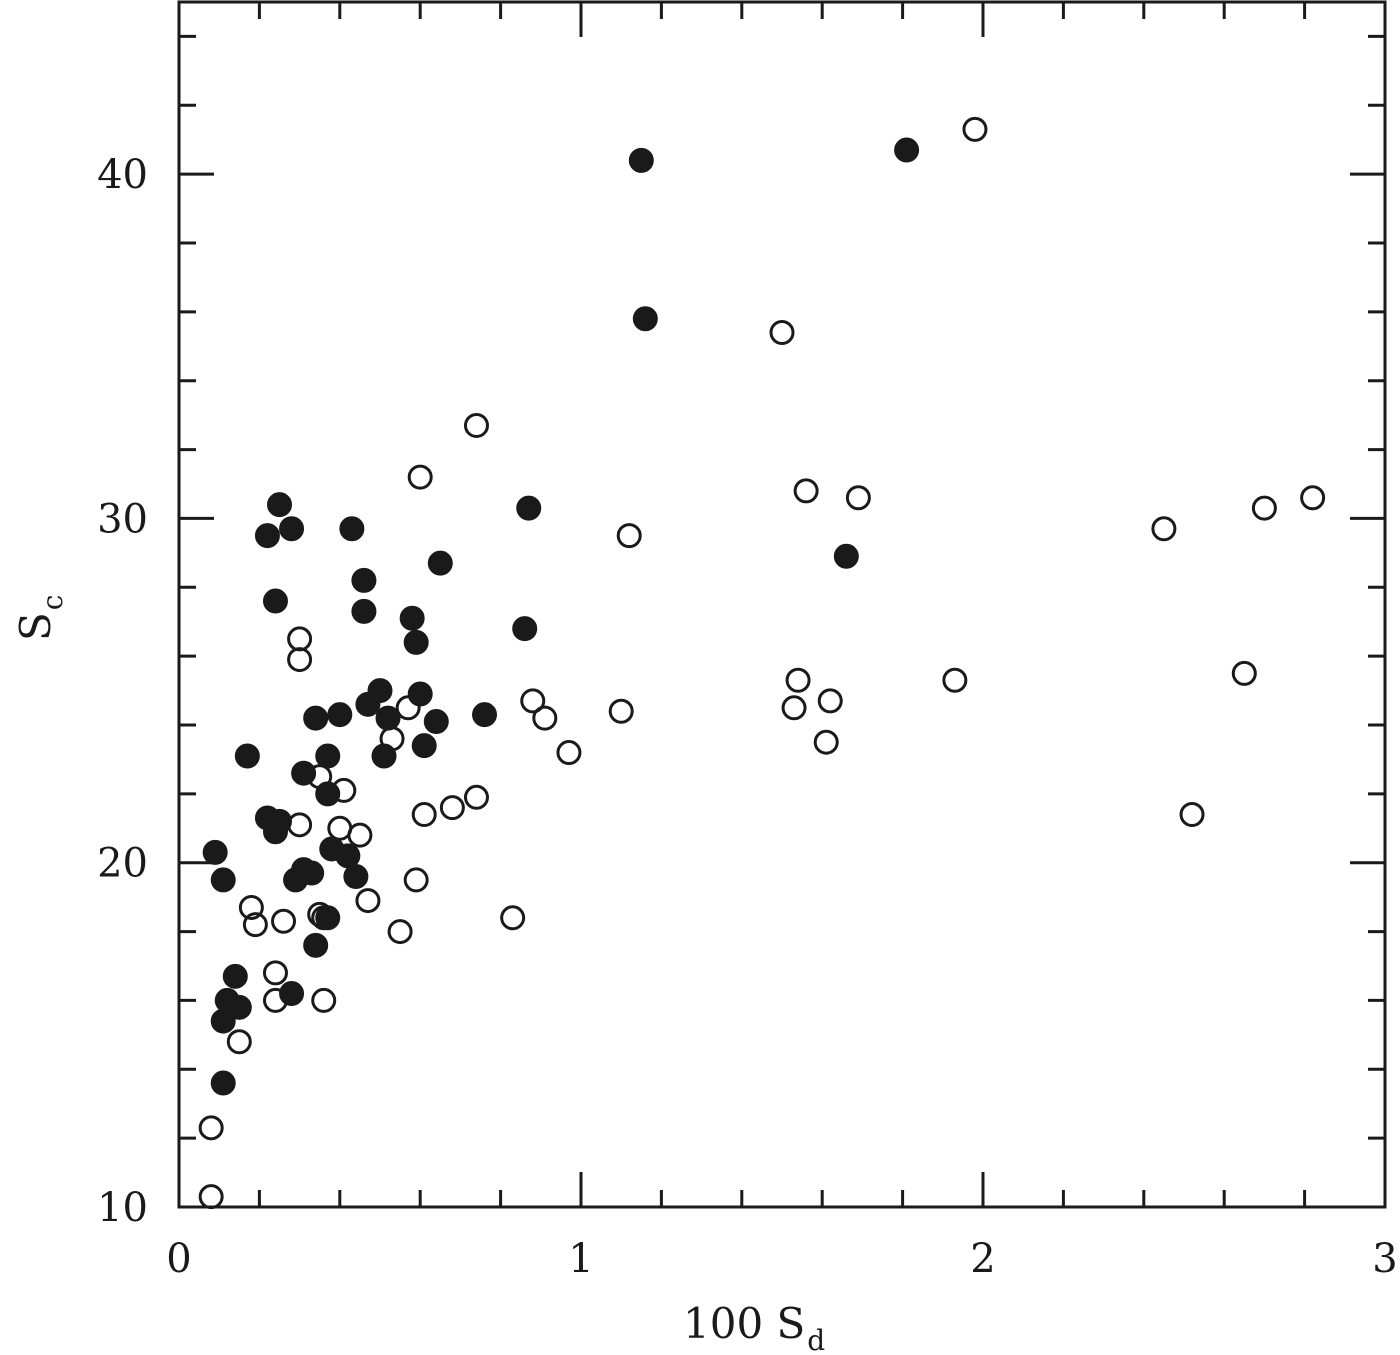 The height and width of the screenshot is (1355, 1400). What do you see at coordinates (816, 1339) in the screenshot?
I see `x-axis-label-subscript: d` at bounding box center [816, 1339].